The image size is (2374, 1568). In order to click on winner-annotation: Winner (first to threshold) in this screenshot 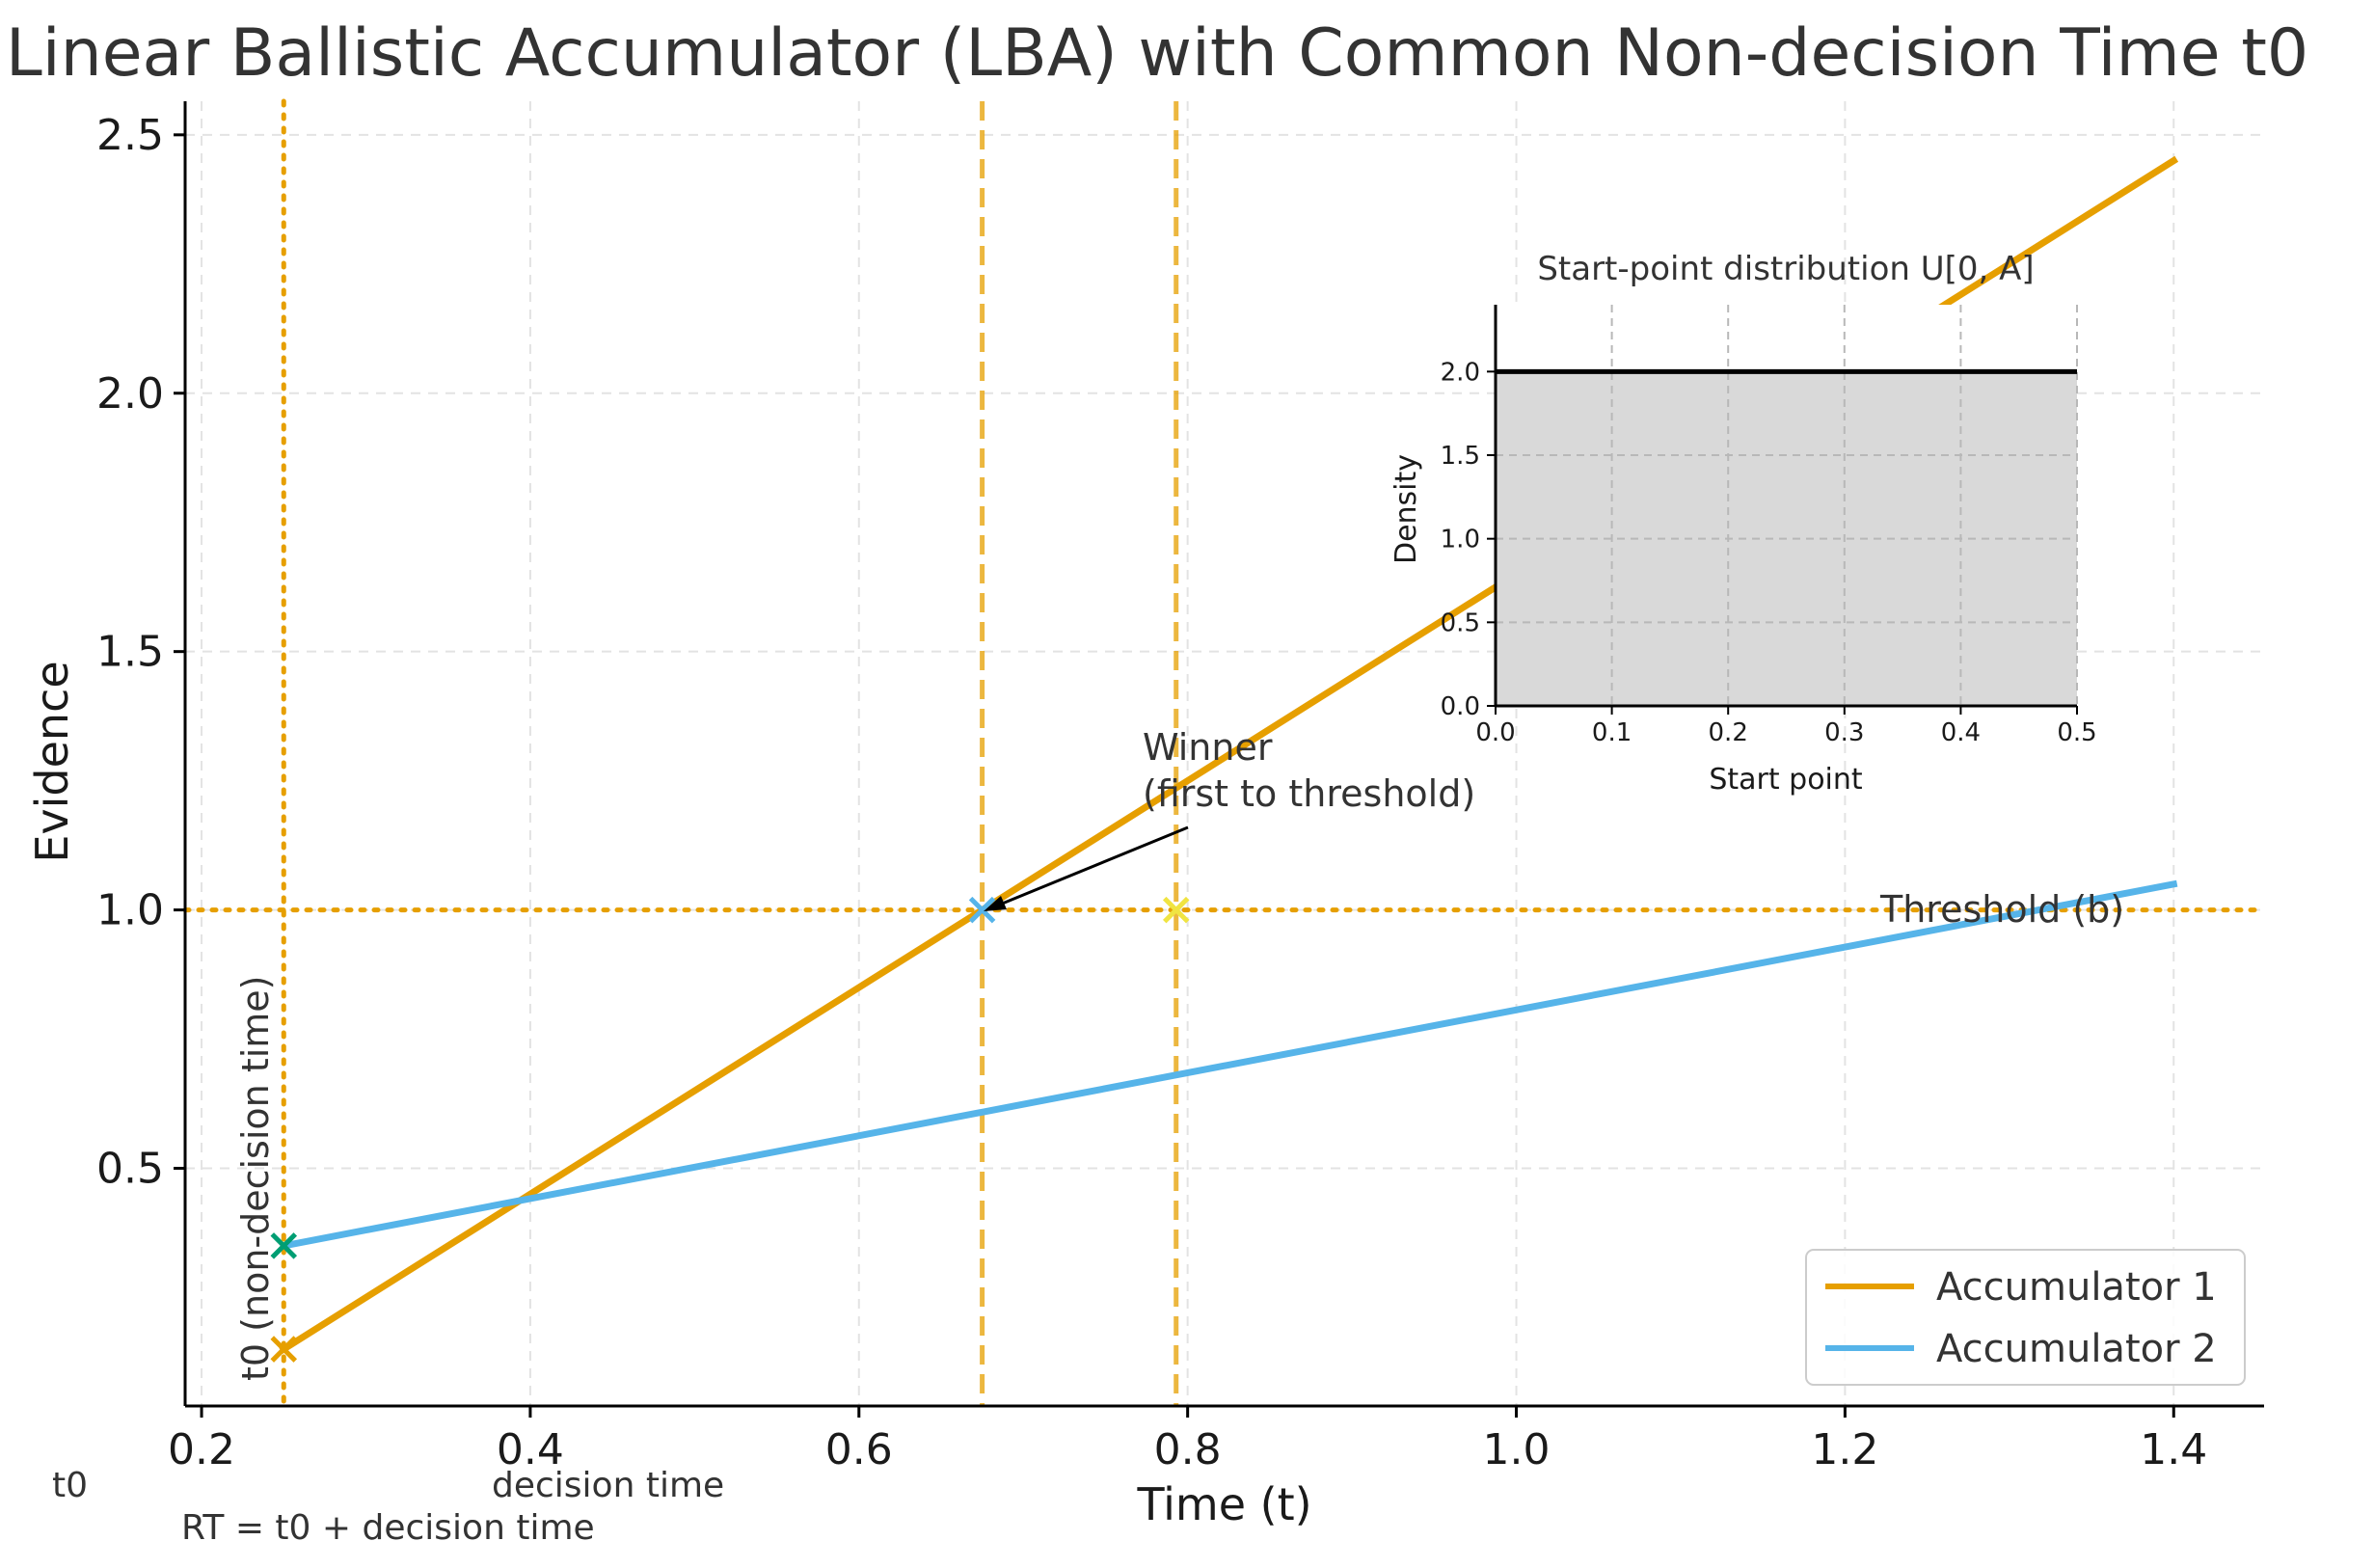, I will do `click(1309, 770)`.